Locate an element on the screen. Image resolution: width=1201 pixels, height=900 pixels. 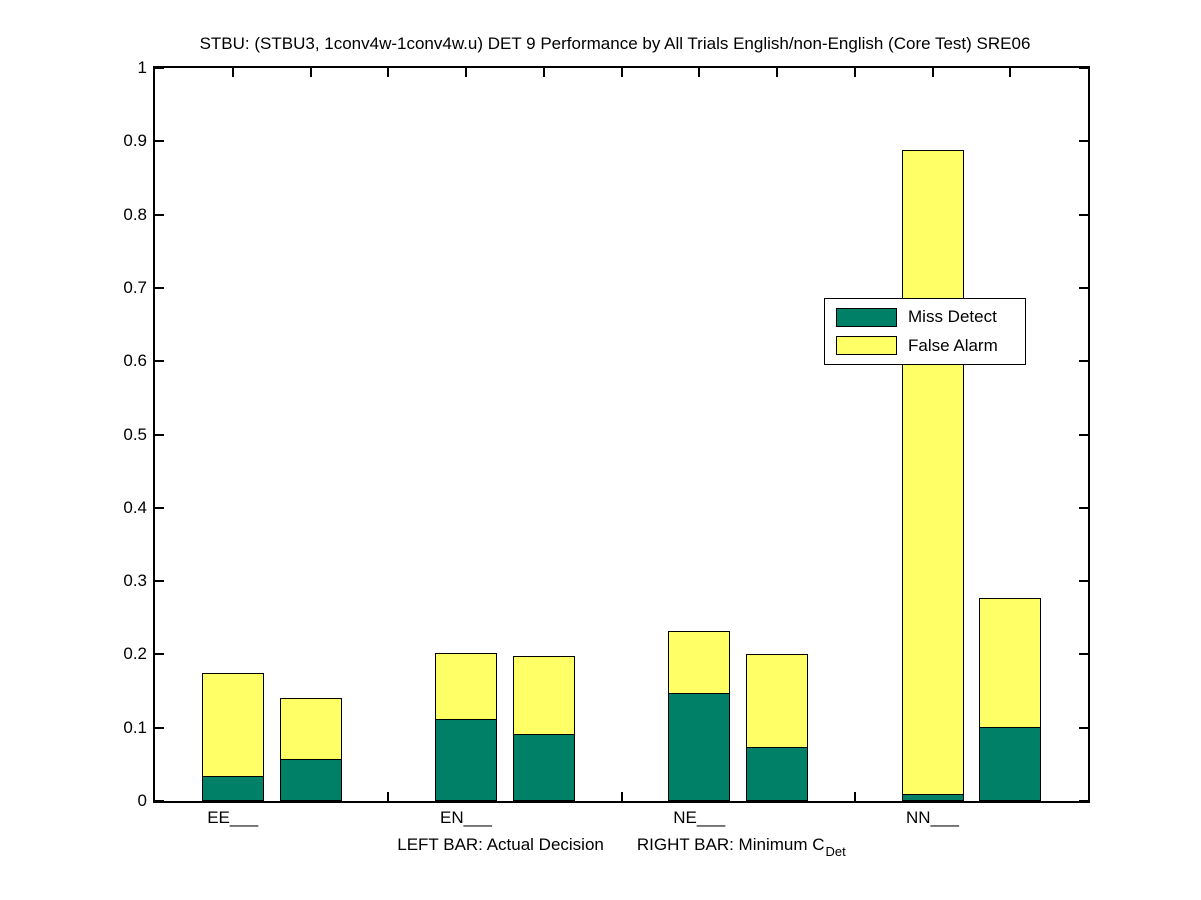
bar-nn-left-miss-detect is located at coordinates (932, 797).